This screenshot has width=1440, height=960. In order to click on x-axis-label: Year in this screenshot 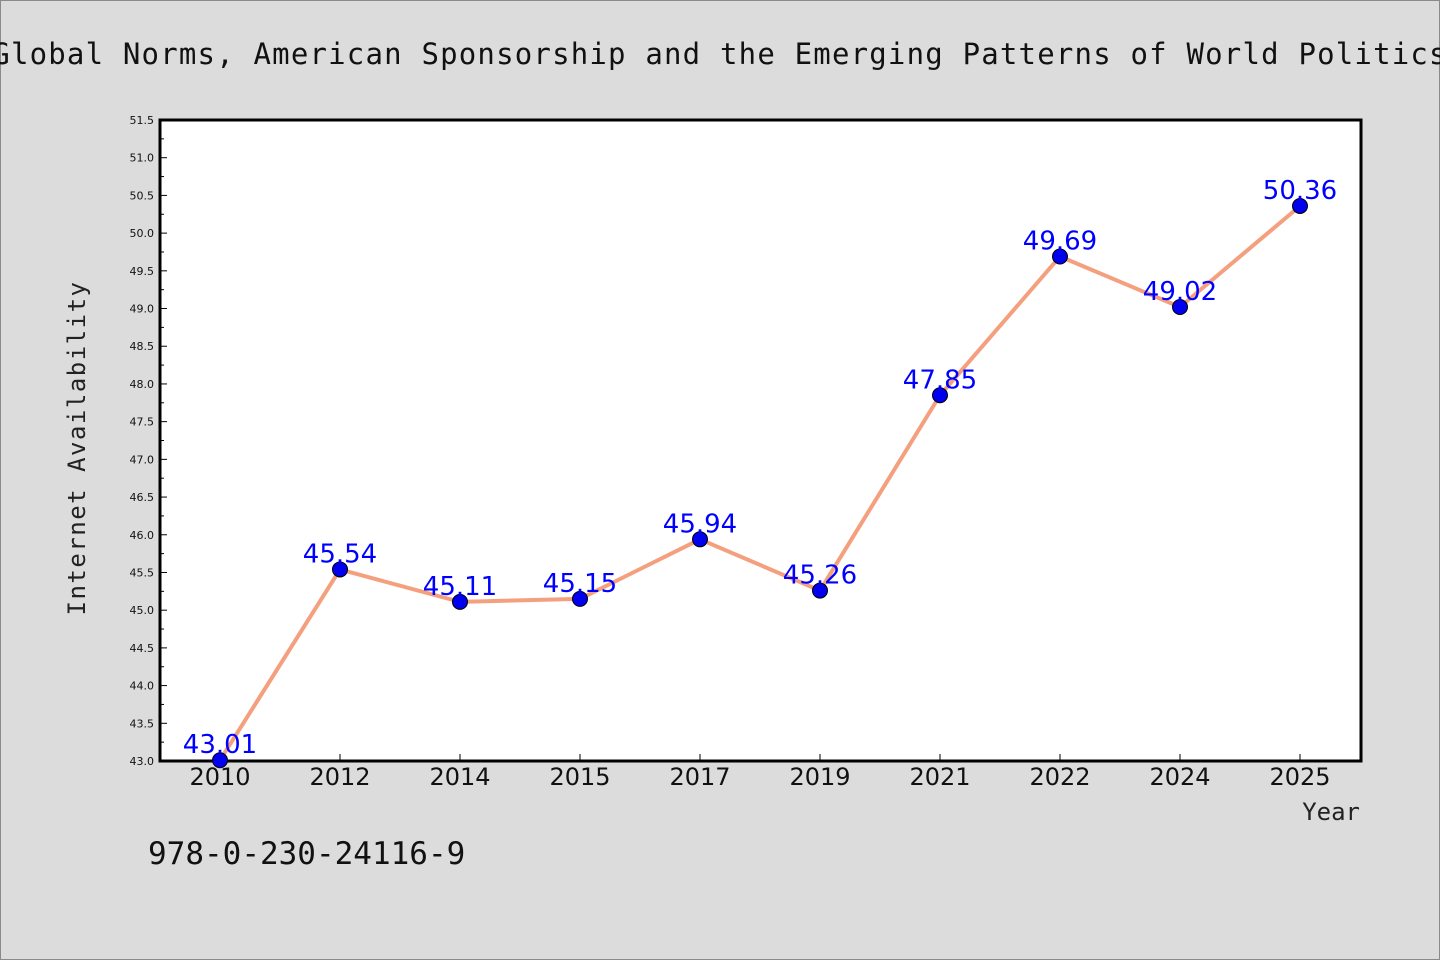, I will do `click(1331, 812)`.